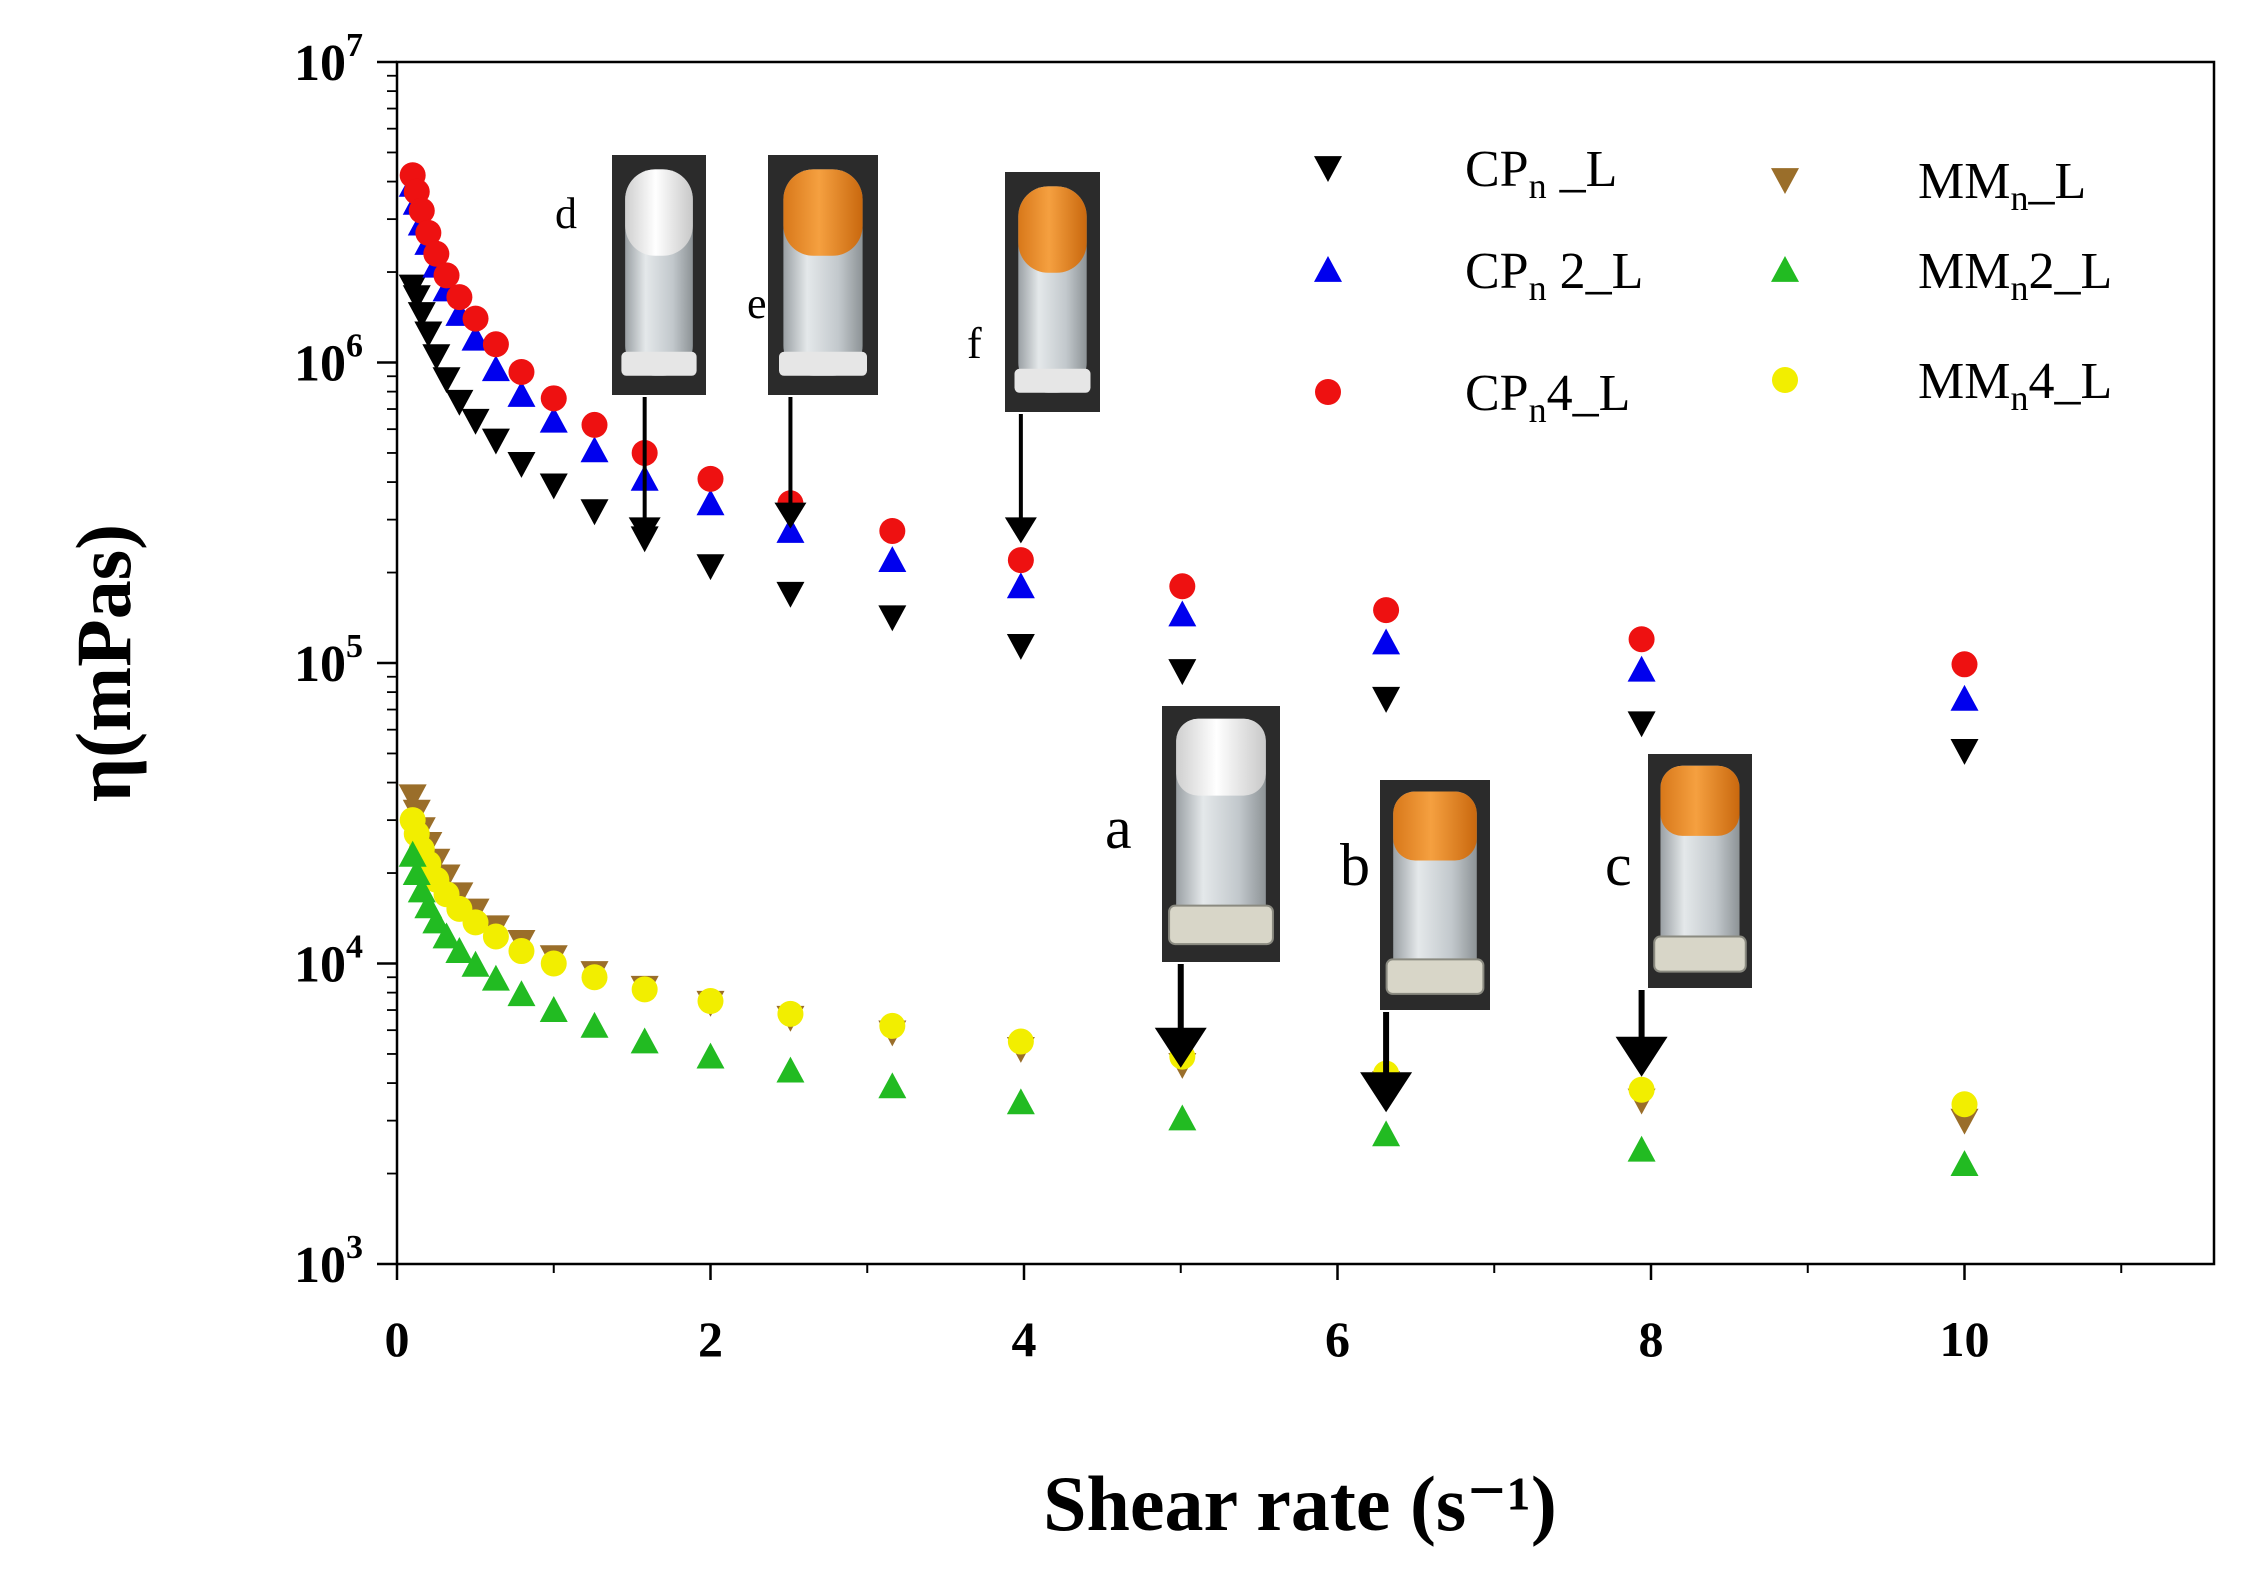  What do you see at coordinates (328, 961) in the screenshot?
I see `y-tick-label: 10⁴` at bounding box center [328, 961].